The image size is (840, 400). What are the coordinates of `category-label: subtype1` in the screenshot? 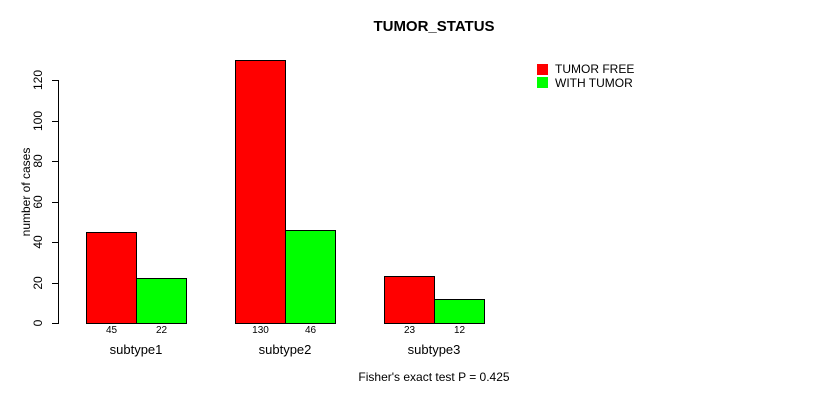 It's located at (136, 349).